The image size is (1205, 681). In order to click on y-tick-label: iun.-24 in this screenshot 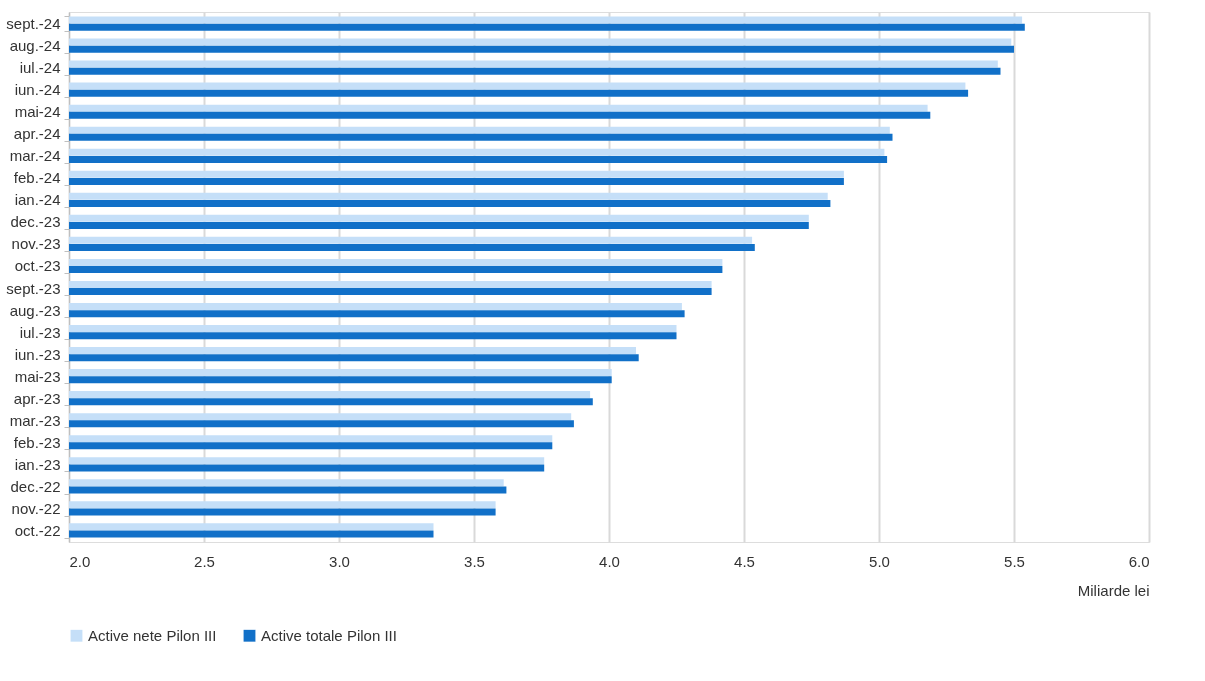, I will do `click(37, 90)`.